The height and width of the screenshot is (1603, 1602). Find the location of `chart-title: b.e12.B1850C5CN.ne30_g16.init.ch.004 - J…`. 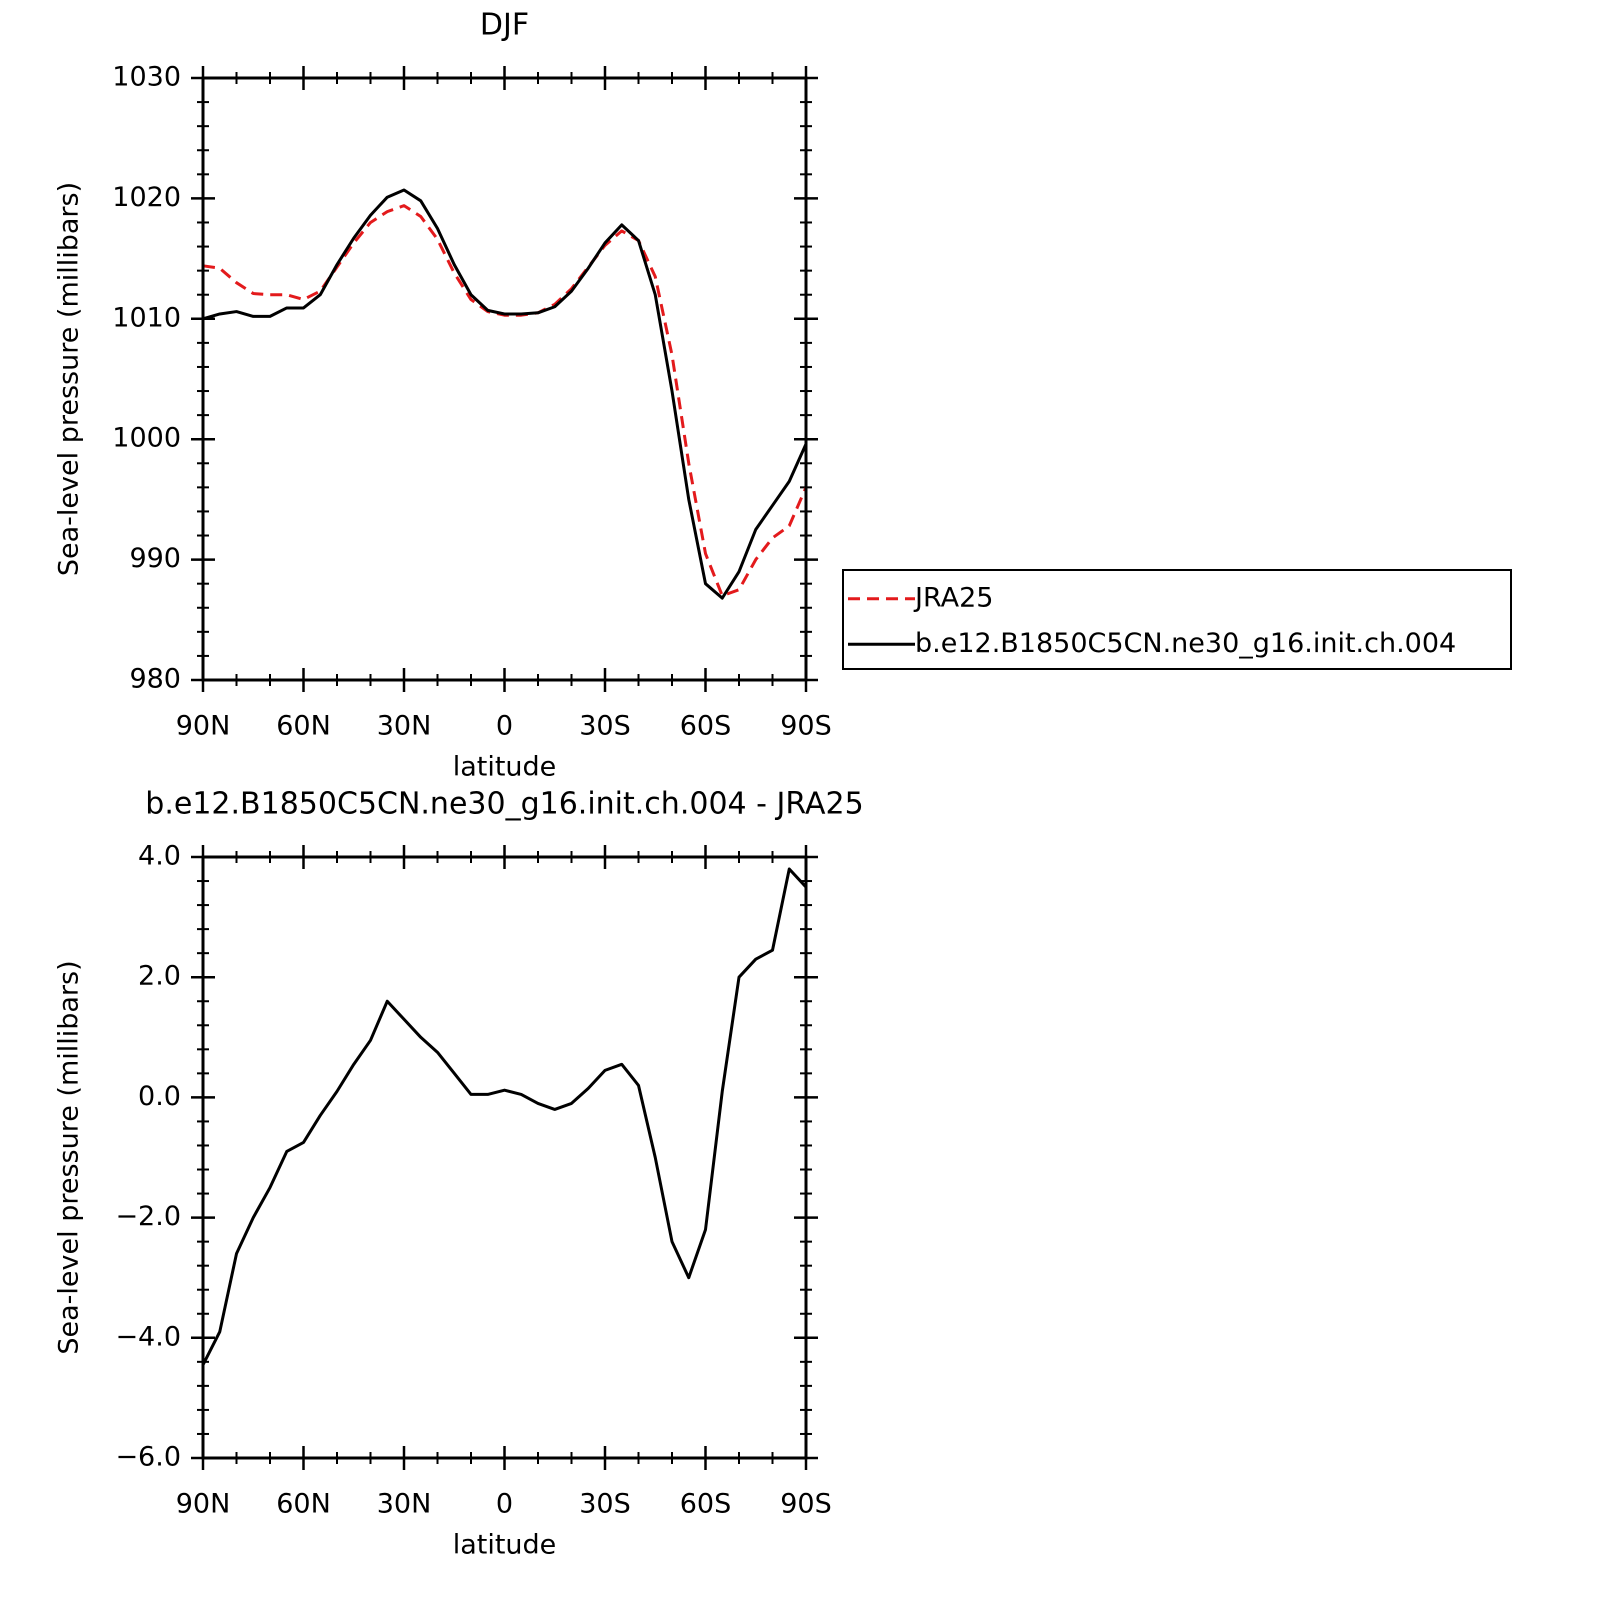

chart-title: b.e12.B1850C5CN.ne30_g16.init.ch.004 - J… is located at coordinates (504, 804).